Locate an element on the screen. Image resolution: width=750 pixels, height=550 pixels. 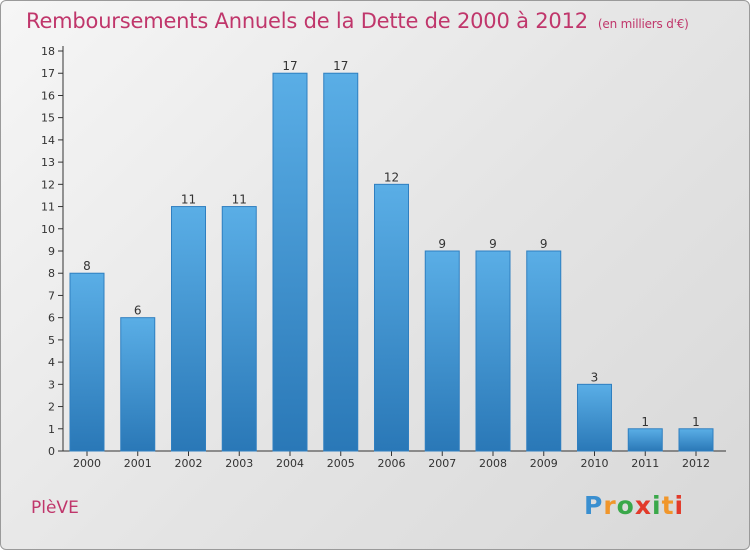
x-tick-label: 2012 is located at coordinates (696, 463).